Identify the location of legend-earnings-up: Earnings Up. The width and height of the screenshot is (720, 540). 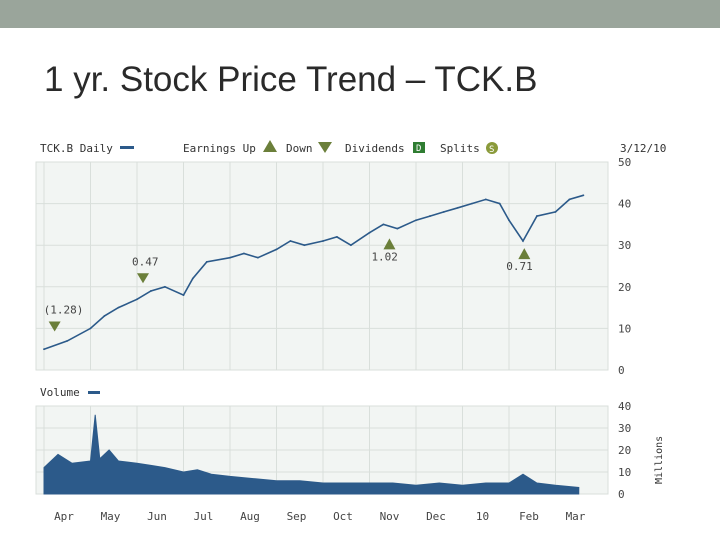
(219, 148).